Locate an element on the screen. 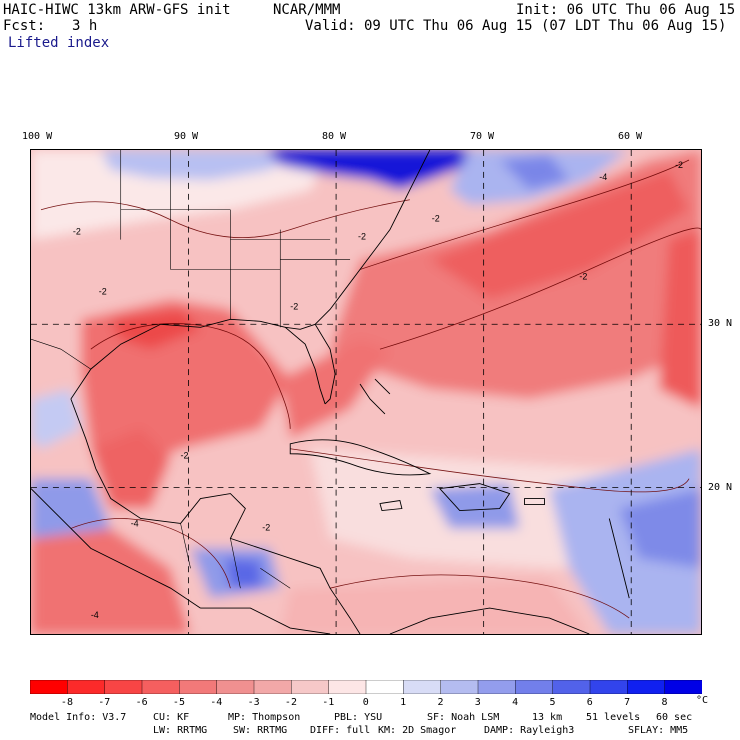  forecast-label: Fcst: is located at coordinates (24, 26).